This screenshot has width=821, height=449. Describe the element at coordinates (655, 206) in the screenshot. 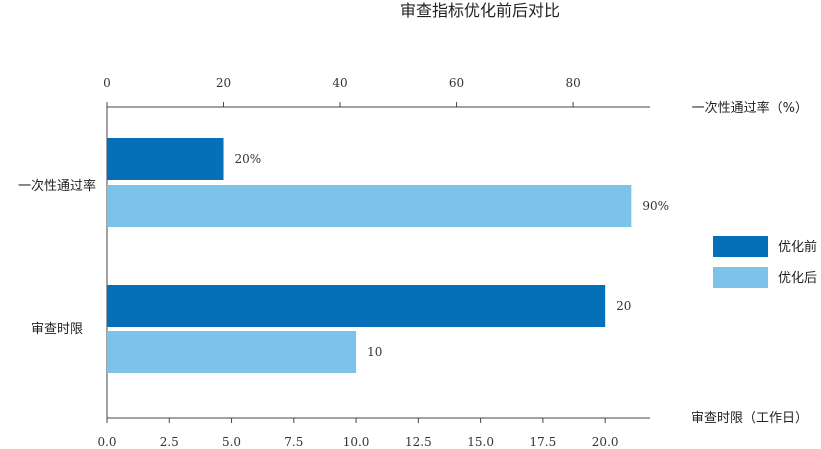

I see `bar-value-label: 90%` at that location.